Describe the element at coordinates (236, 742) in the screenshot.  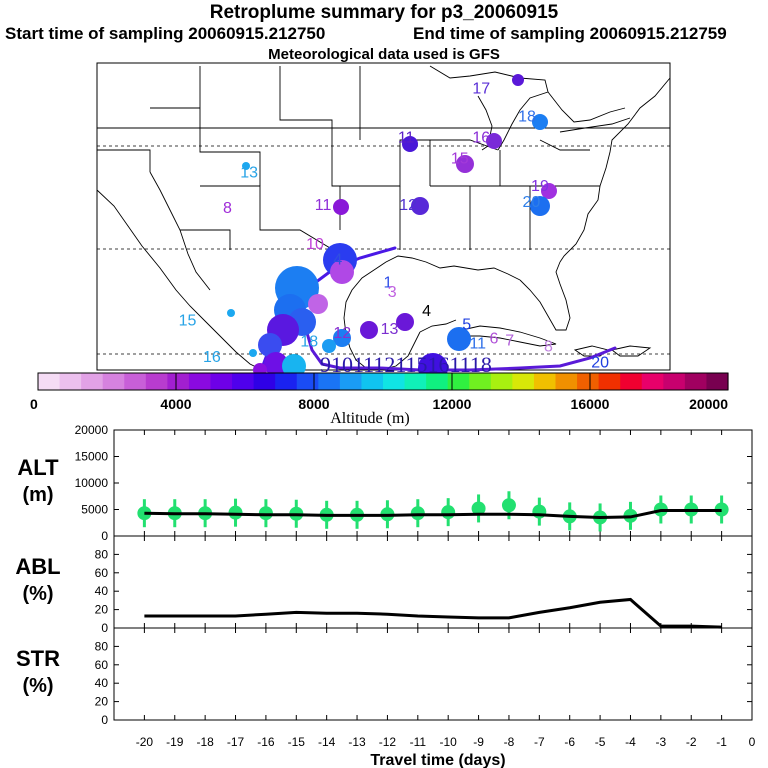
I see `x-tick-label: -17` at that location.